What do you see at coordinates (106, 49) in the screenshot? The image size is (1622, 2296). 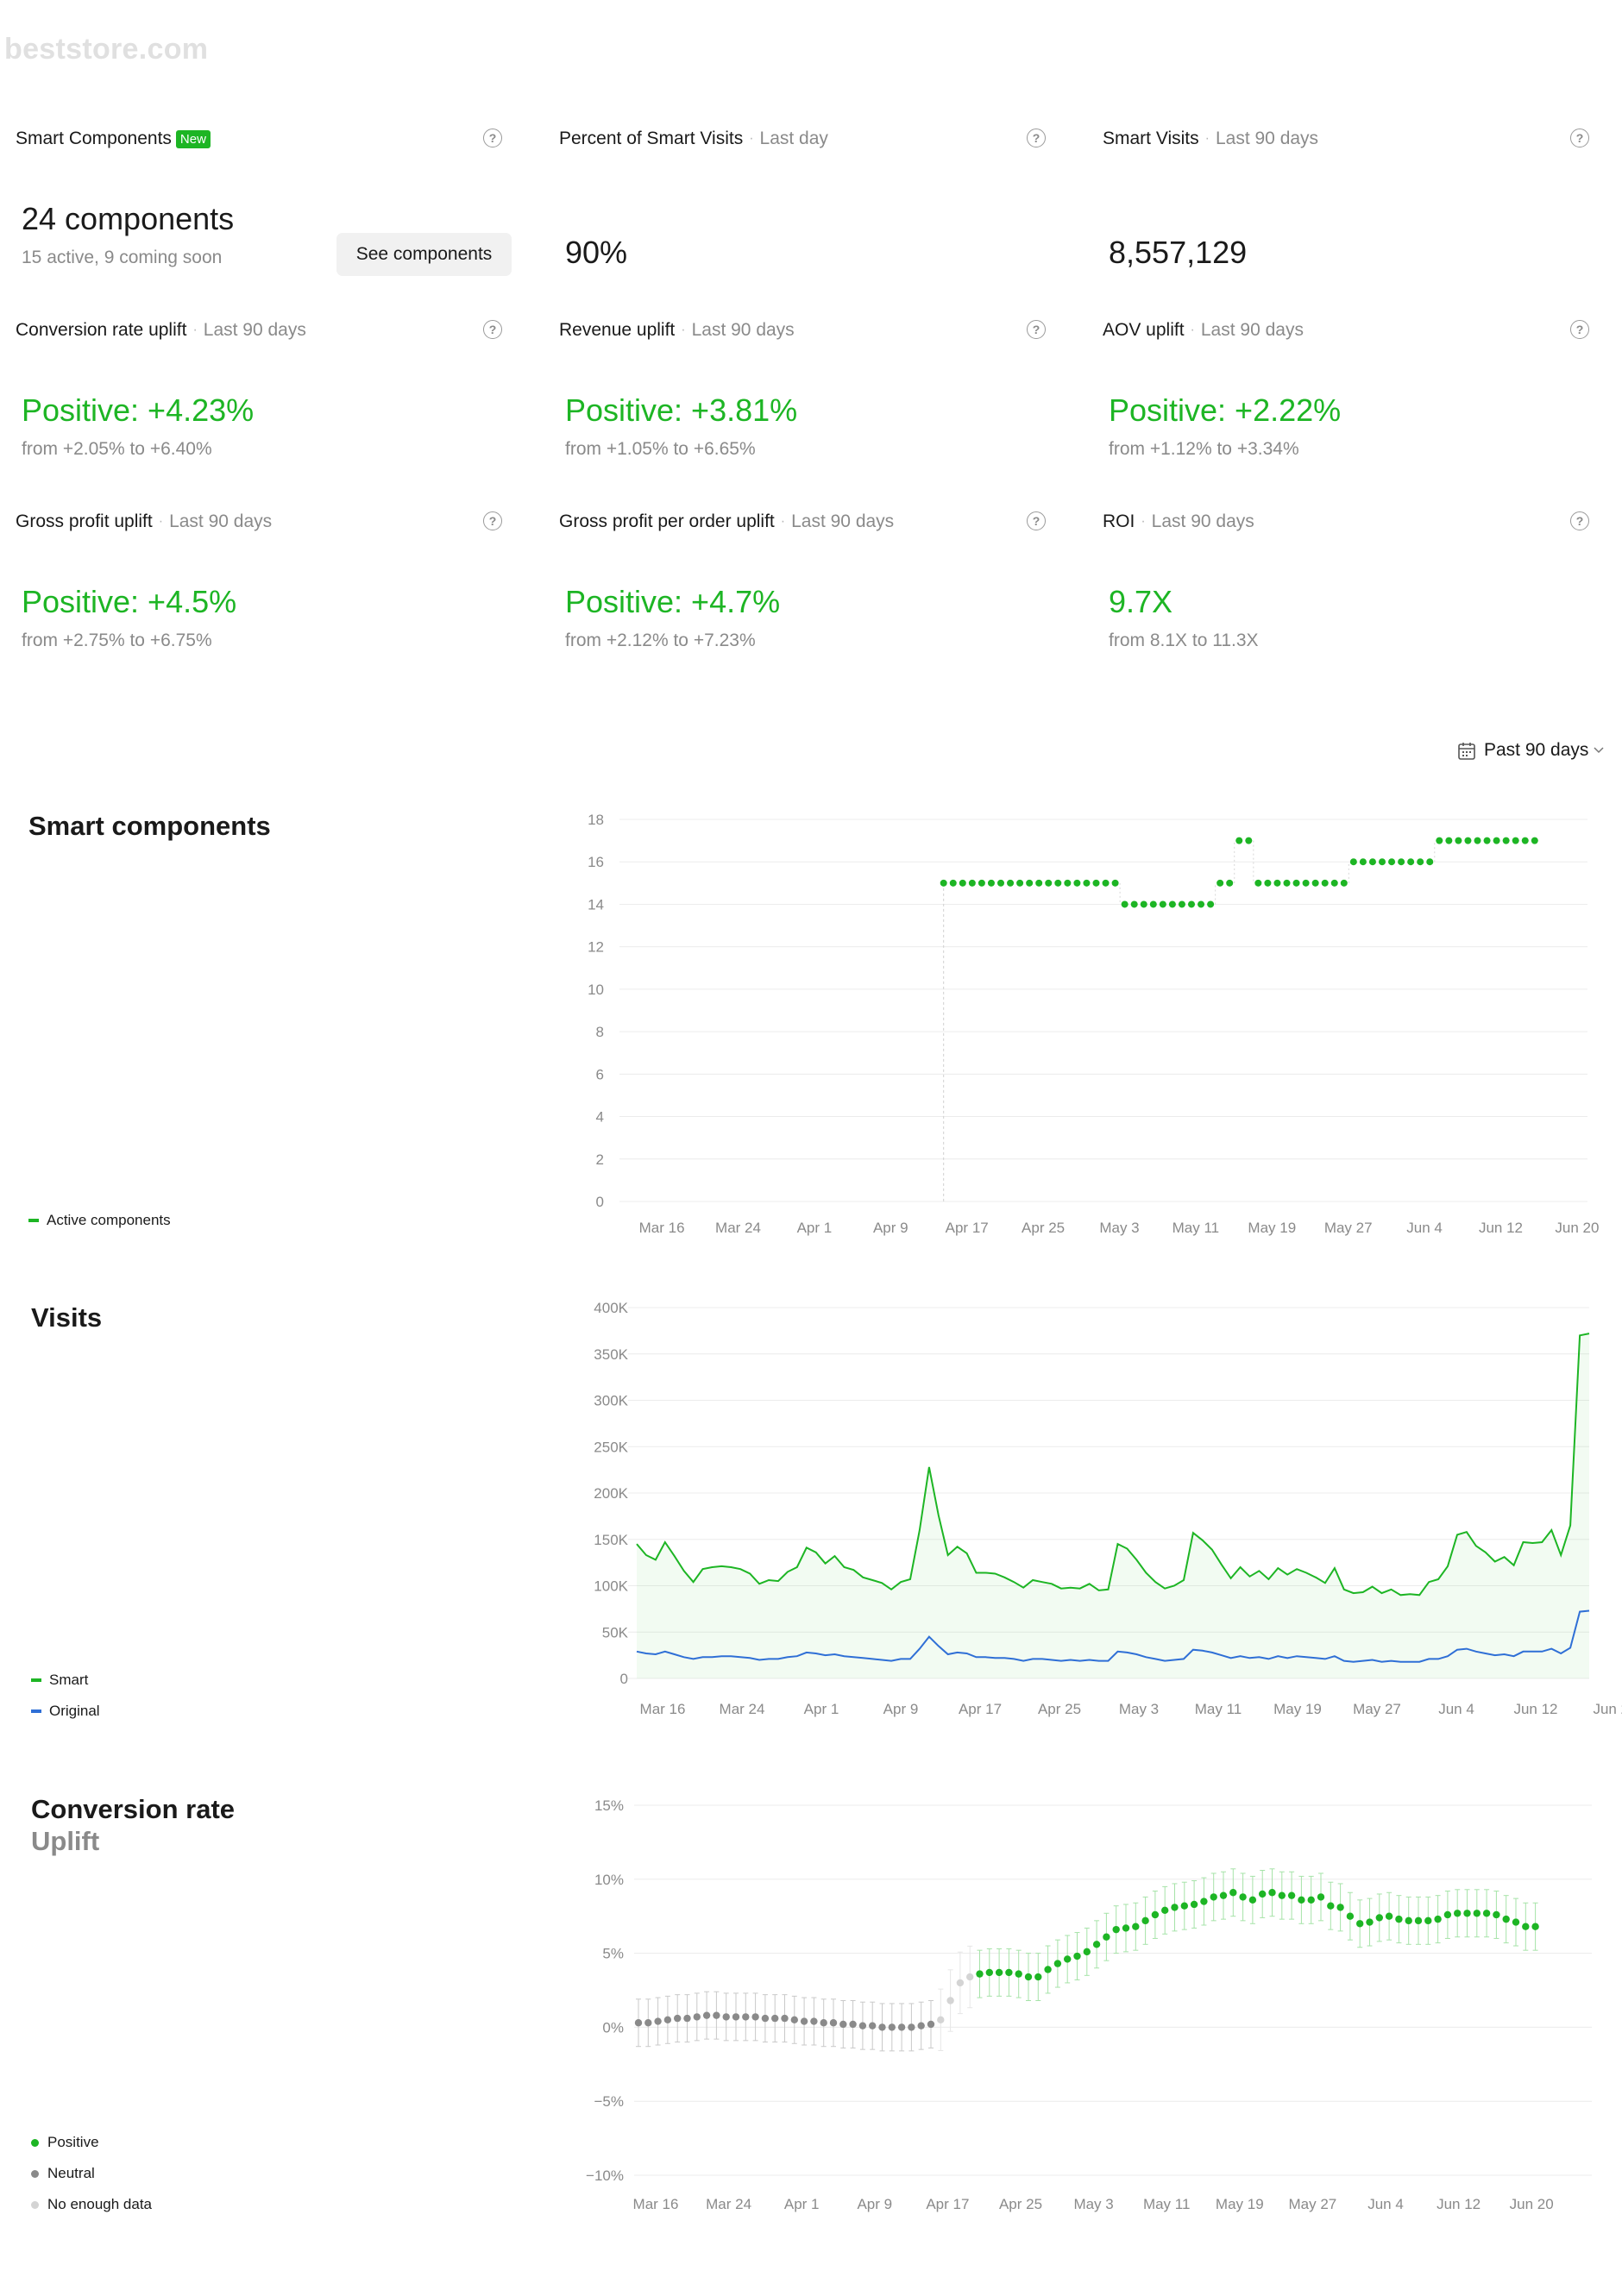 I see `site-logo: beststore.com` at bounding box center [106, 49].